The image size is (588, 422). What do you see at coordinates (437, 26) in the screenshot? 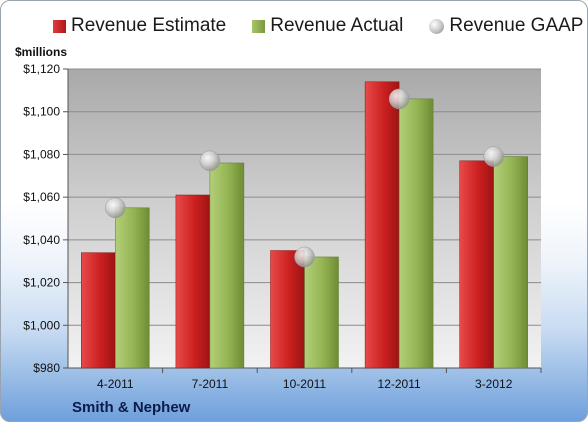
I see `legend-marker-gaap` at bounding box center [437, 26].